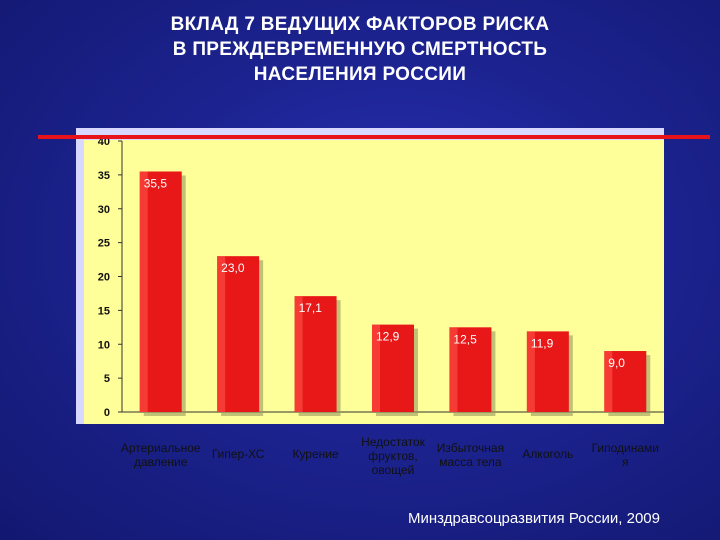  What do you see at coordinates (161, 462) in the screenshot?
I see `category-label: давление` at bounding box center [161, 462].